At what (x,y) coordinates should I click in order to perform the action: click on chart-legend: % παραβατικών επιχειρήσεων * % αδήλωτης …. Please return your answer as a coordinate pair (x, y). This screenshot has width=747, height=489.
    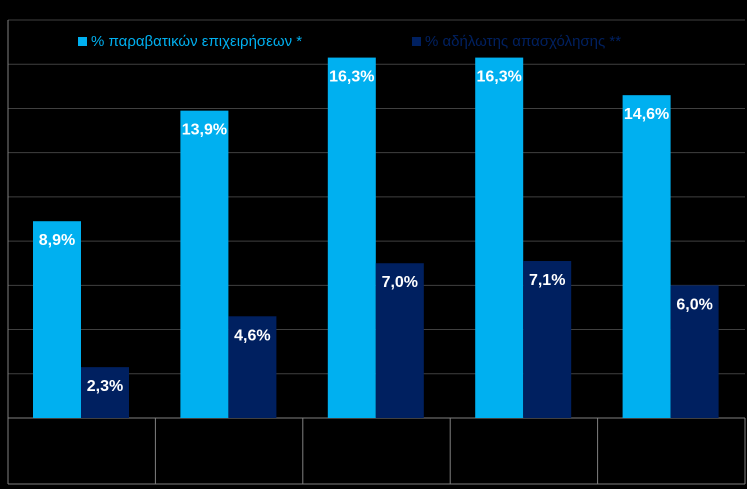
    Looking at the image, I should click on (373, 44).